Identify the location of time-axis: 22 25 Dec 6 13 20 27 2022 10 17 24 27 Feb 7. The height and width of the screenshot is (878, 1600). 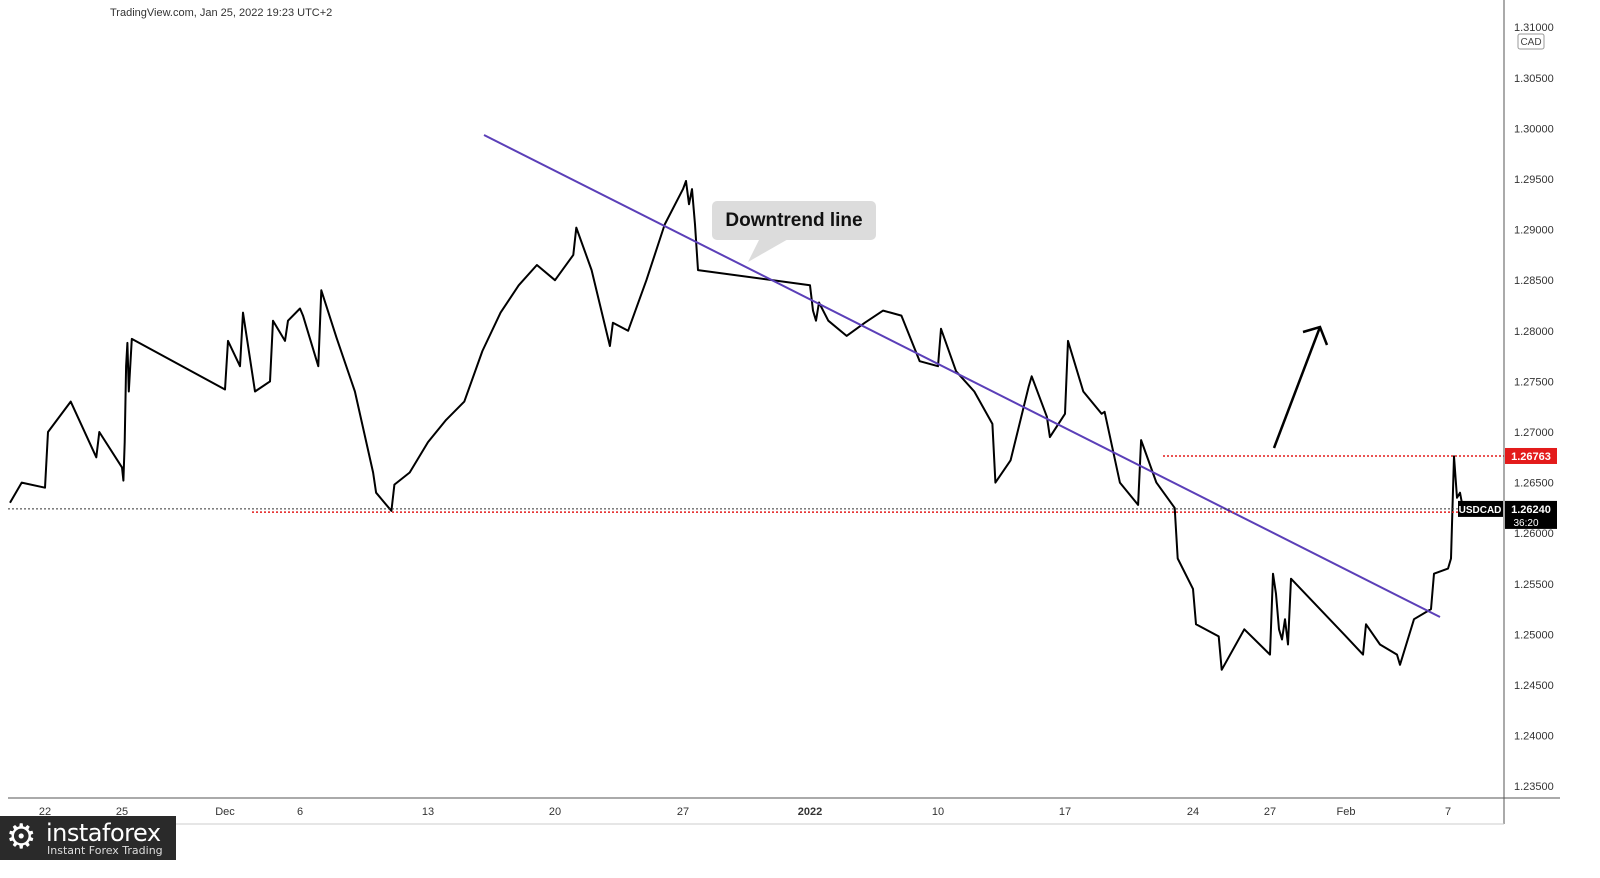
(784, 811).